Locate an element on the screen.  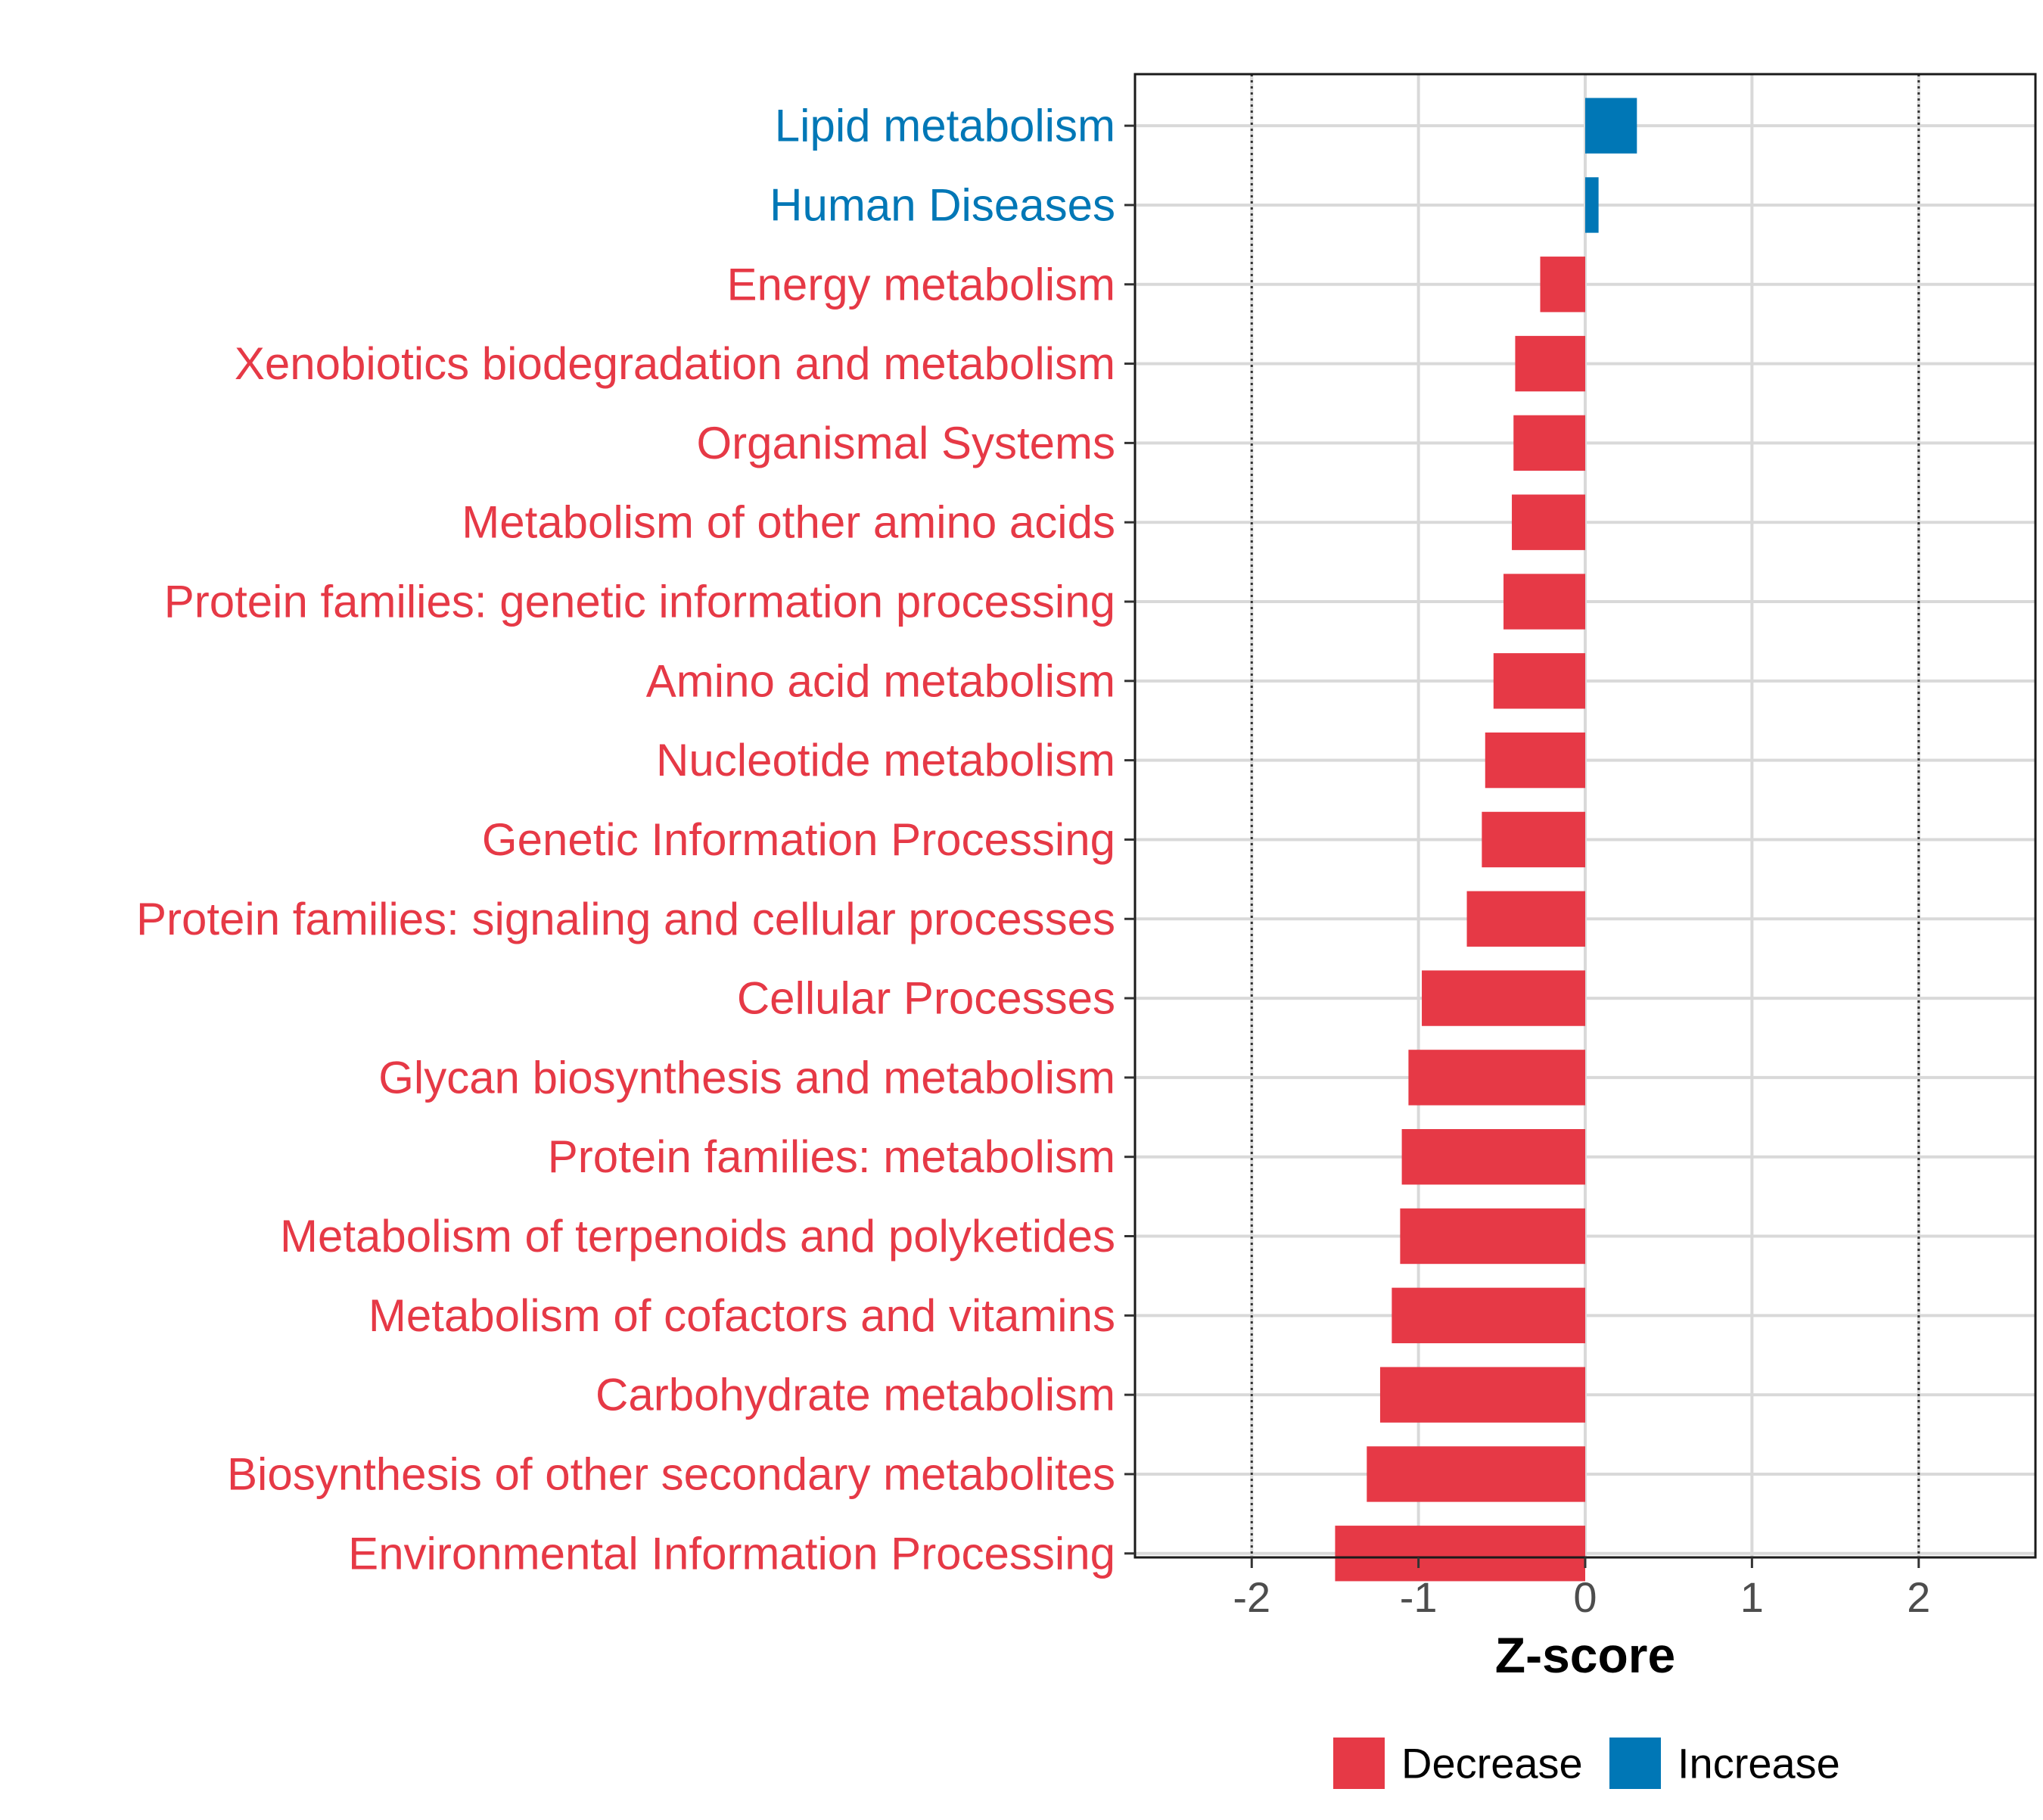
bar-layer is located at coordinates (1486, 840).